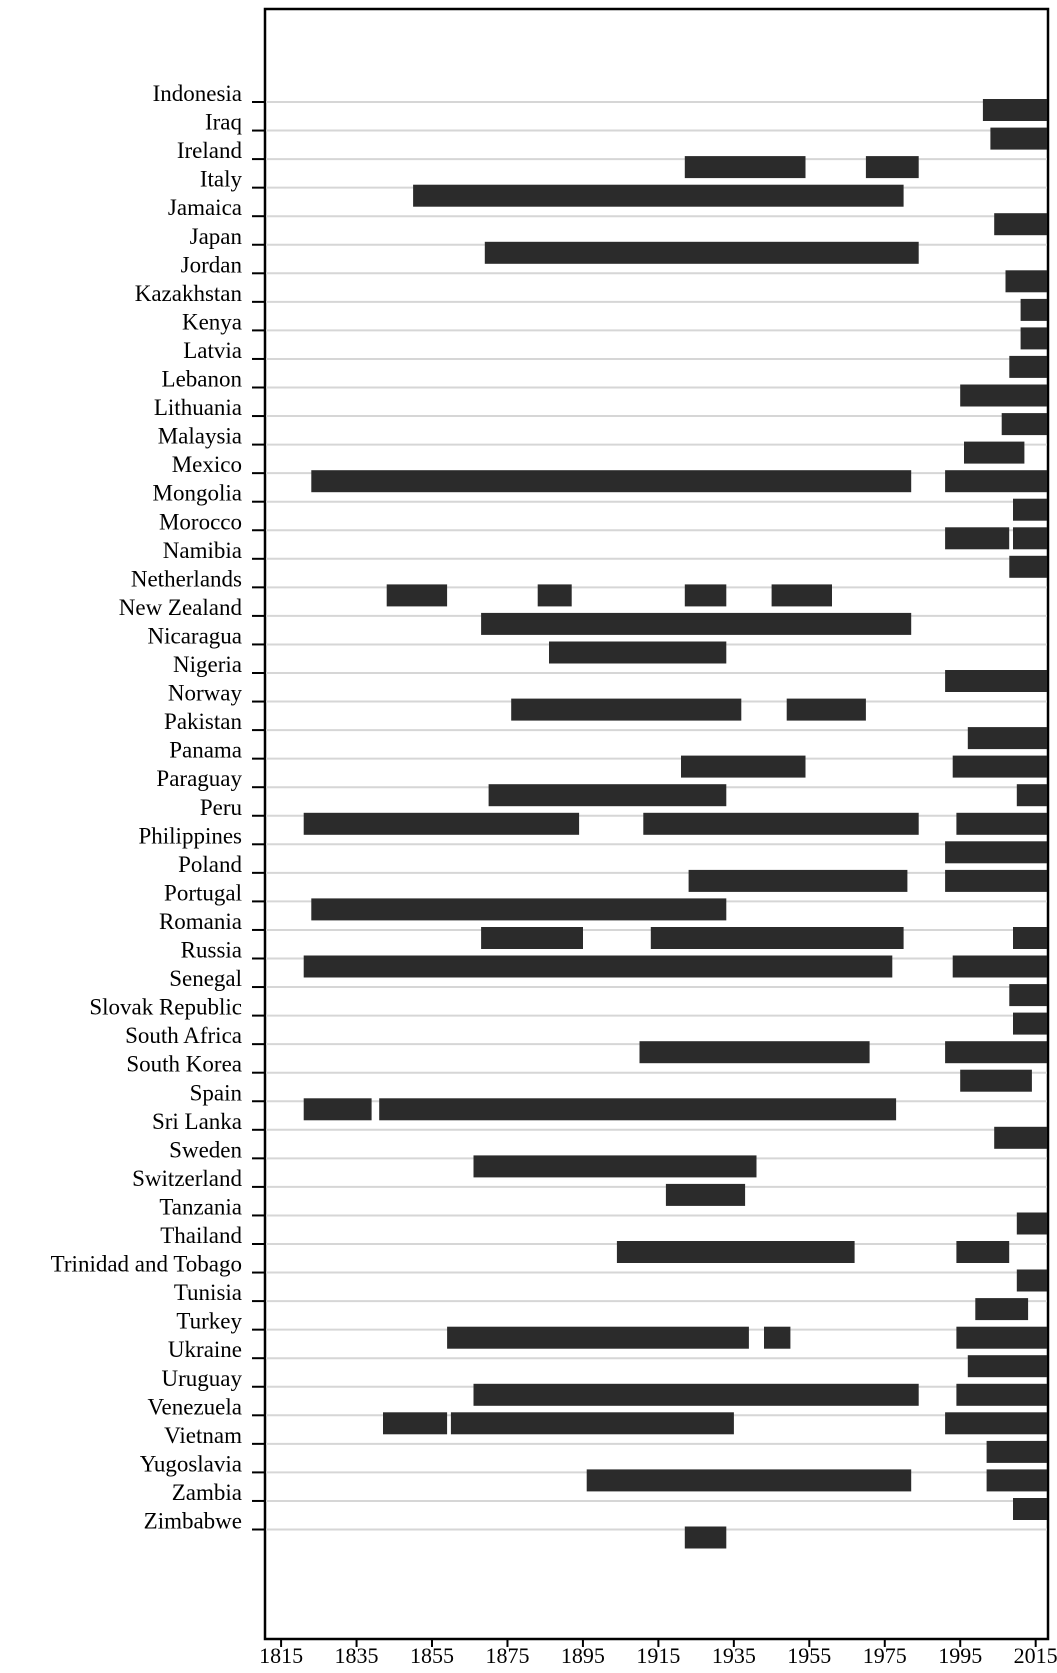  What do you see at coordinates (210, 864) in the screenshot?
I see `row-label: Poland` at bounding box center [210, 864].